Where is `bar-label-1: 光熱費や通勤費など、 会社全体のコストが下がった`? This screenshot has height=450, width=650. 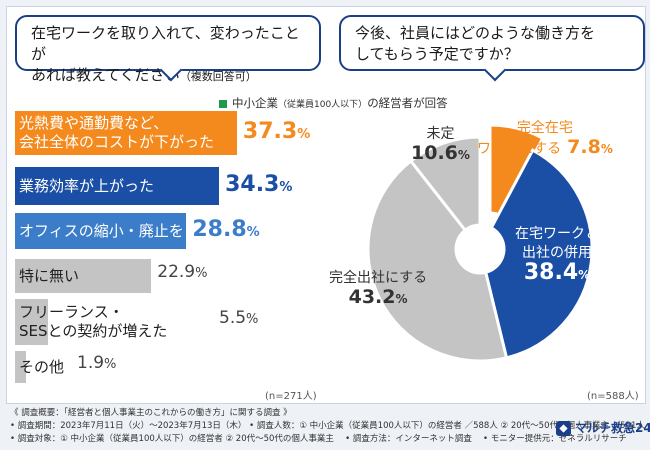 bar-label-1: 光熱費や通勤費など、 会社全体のコストが下がった is located at coordinates (117, 132).